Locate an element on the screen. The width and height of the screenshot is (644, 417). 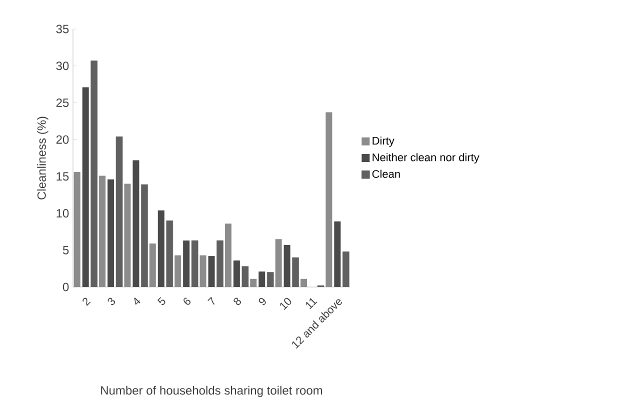
y-axis-title: Cleanliness (%) is located at coordinates (42, 158).